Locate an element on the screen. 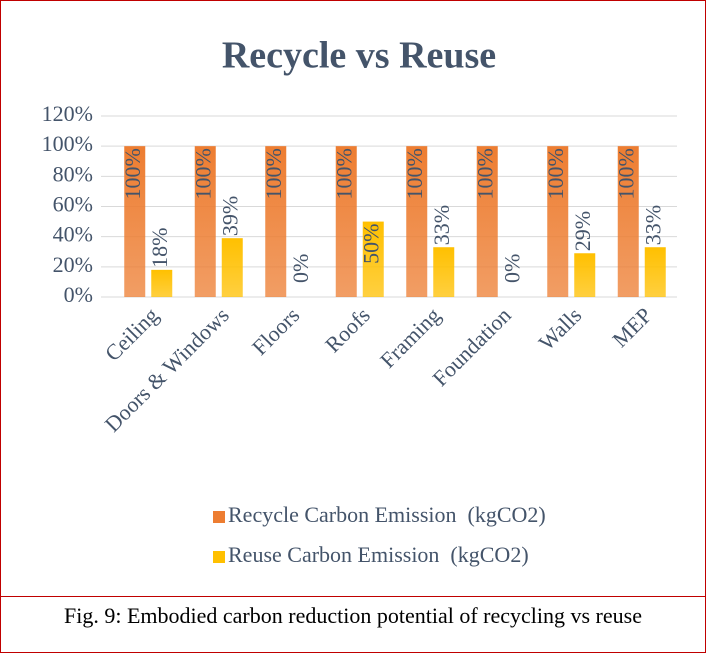  chart-title: Recycle vs Reuse is located at coordinates (359, 56).